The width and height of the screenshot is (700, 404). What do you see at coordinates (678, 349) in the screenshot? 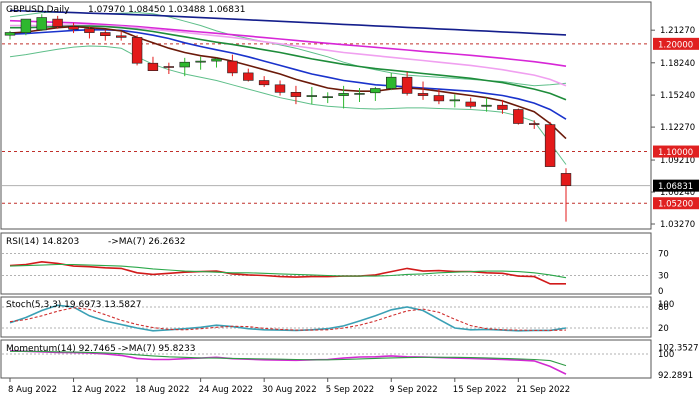
I see `momentum-axis-label: 102.3527` at bounding box center [678, 349].